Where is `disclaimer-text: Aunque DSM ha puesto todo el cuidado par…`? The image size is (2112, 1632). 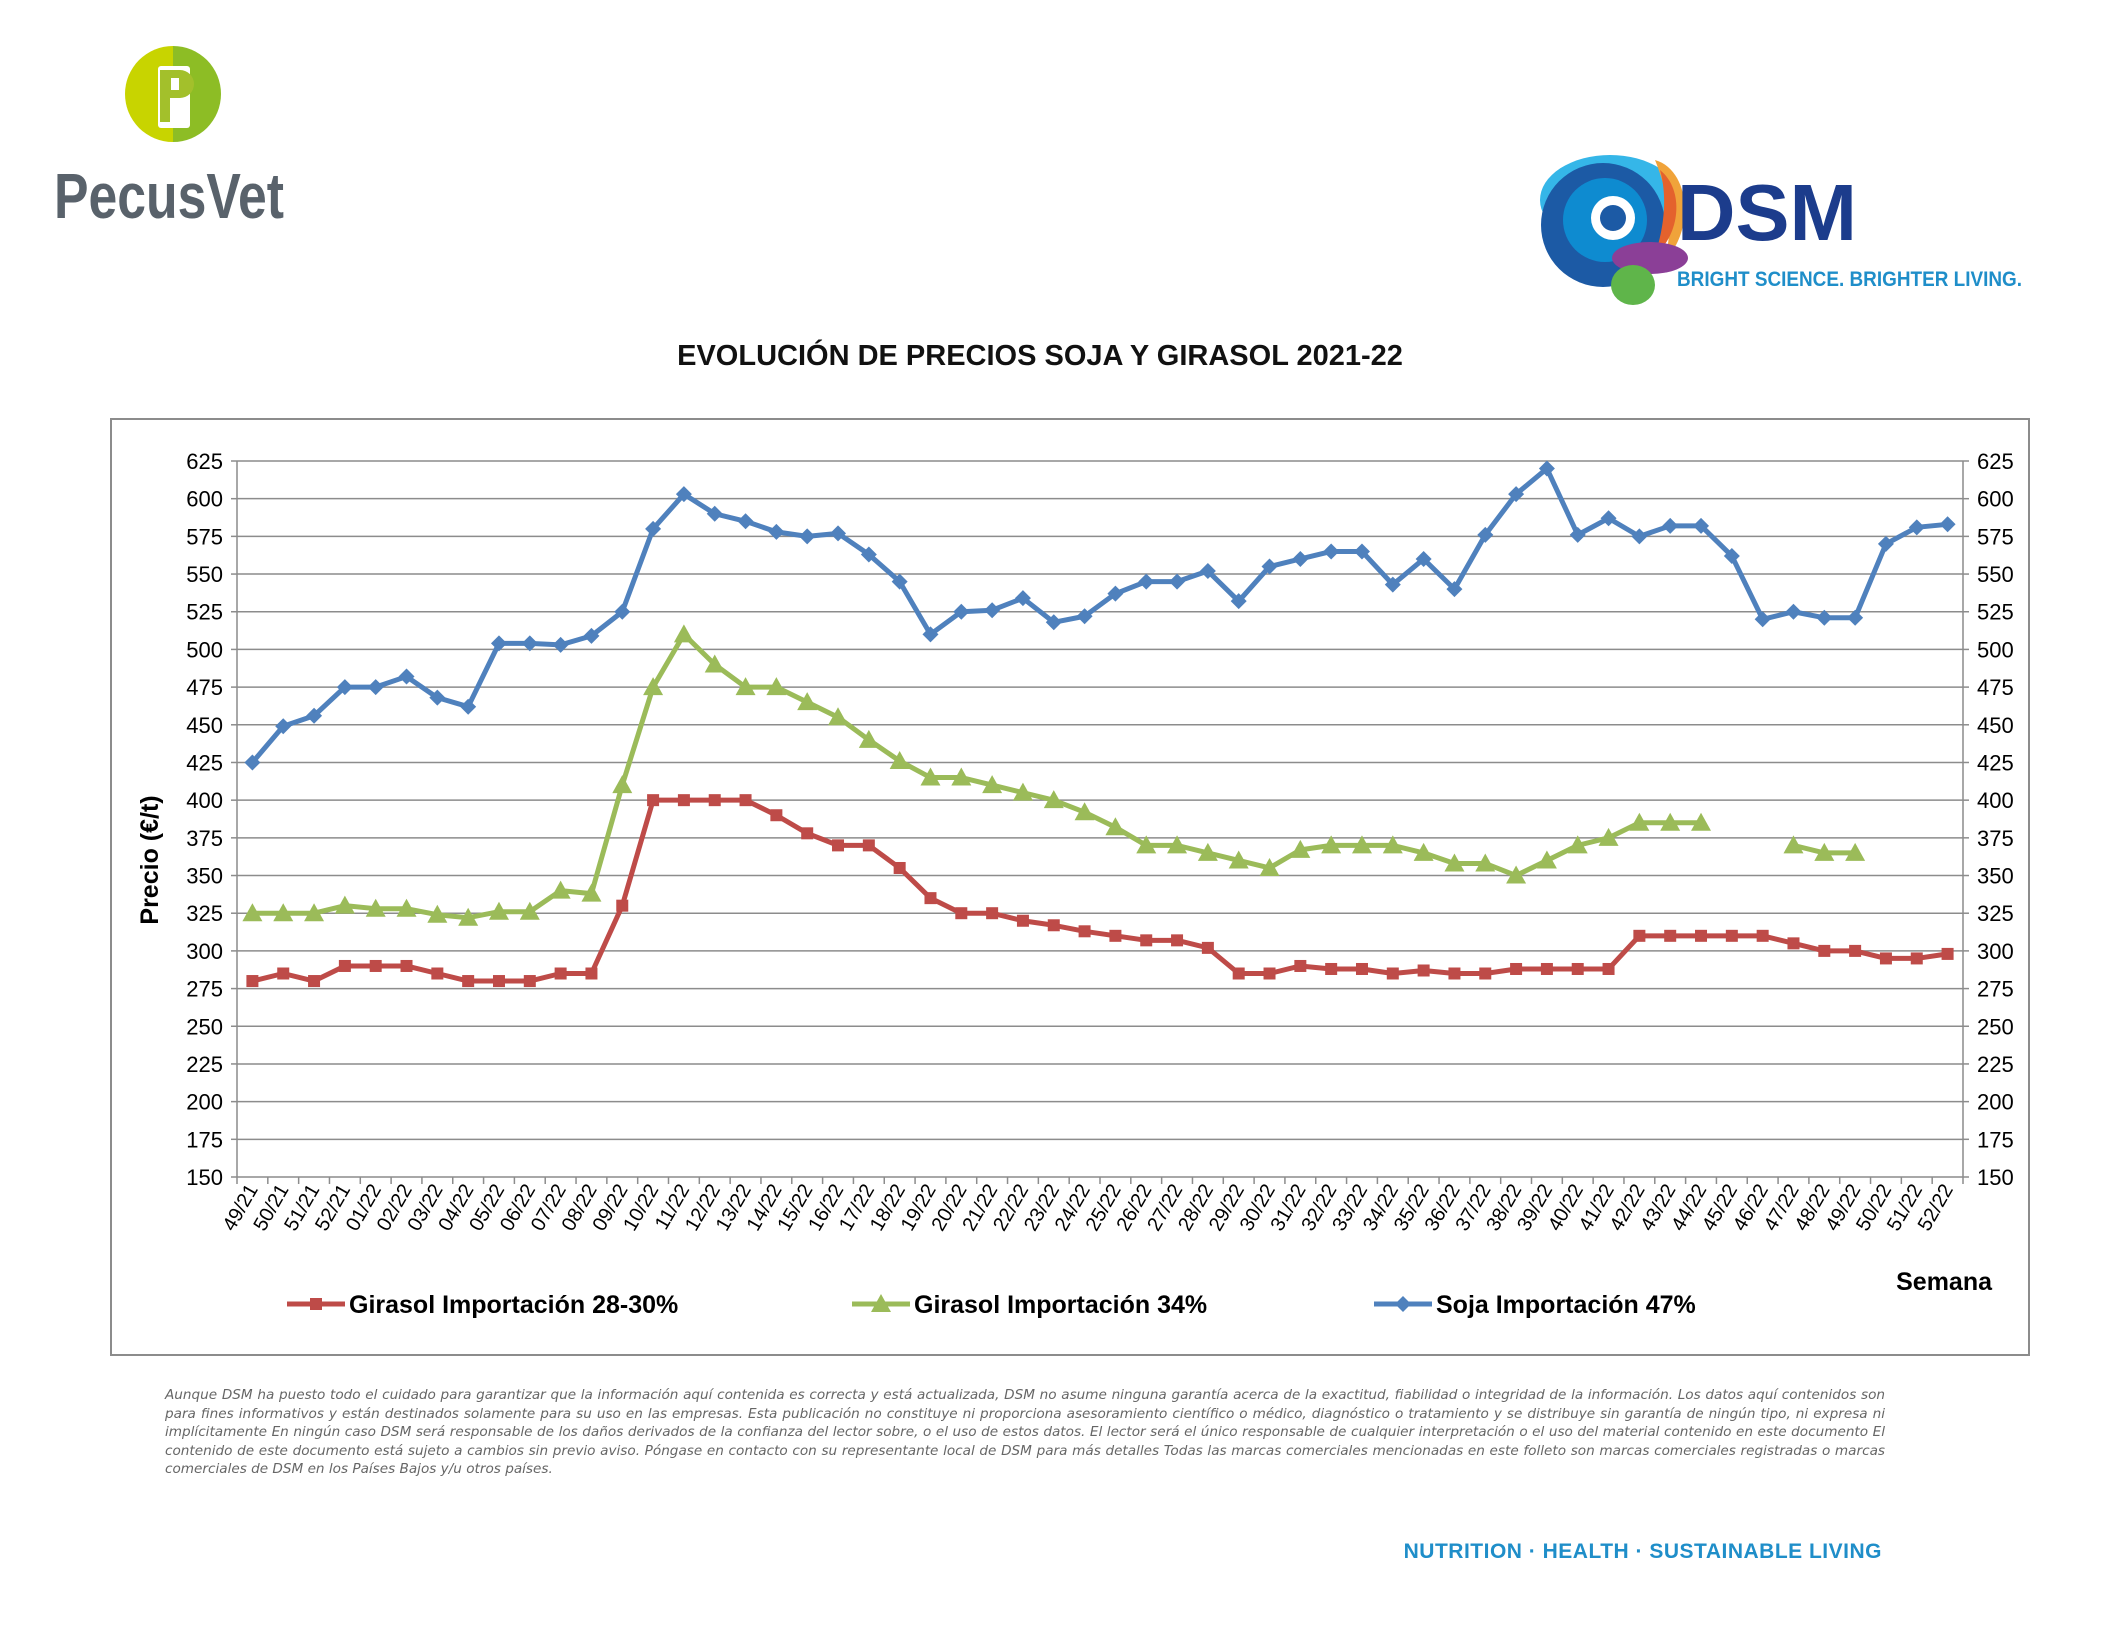 disclaimer-text: Aunque DSM ha puesto todo el cuidado par… is located at coordinates (1025, 1432).